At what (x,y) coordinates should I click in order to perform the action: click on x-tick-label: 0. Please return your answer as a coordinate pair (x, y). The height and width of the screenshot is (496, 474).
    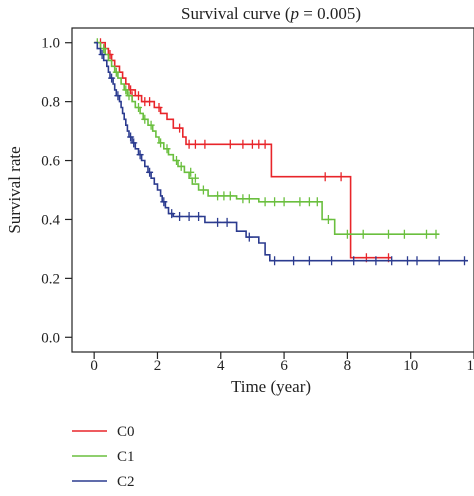
    Looking at the image, I should click on (94, 366).